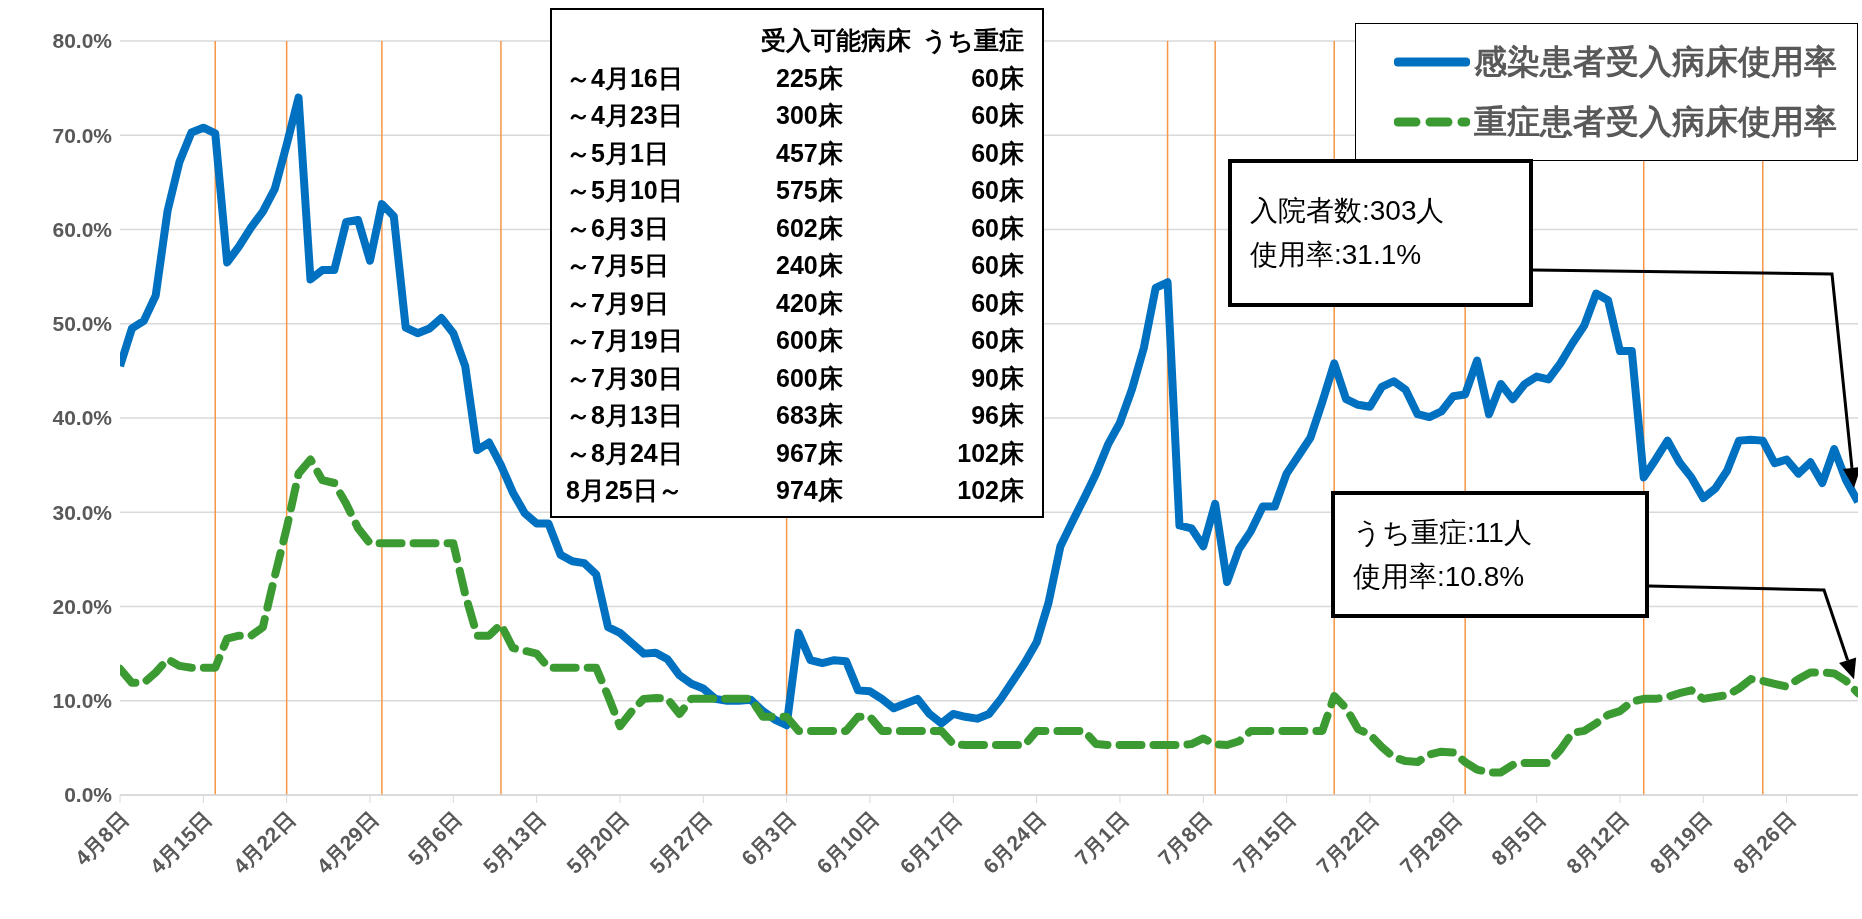  What do you see at coordinates (1101, 838) in the screenshot?
I see `x-tick-label: 7月1日` at bounding box center [1101, 838].